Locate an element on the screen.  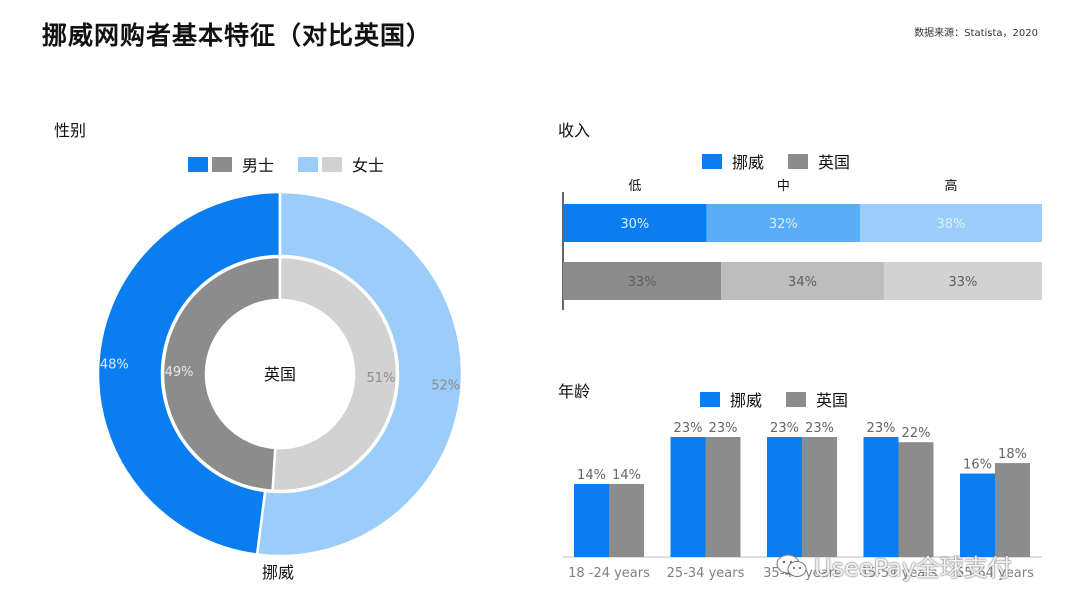
age-category-1: 25-34 years is located at coordinates (706, 573).